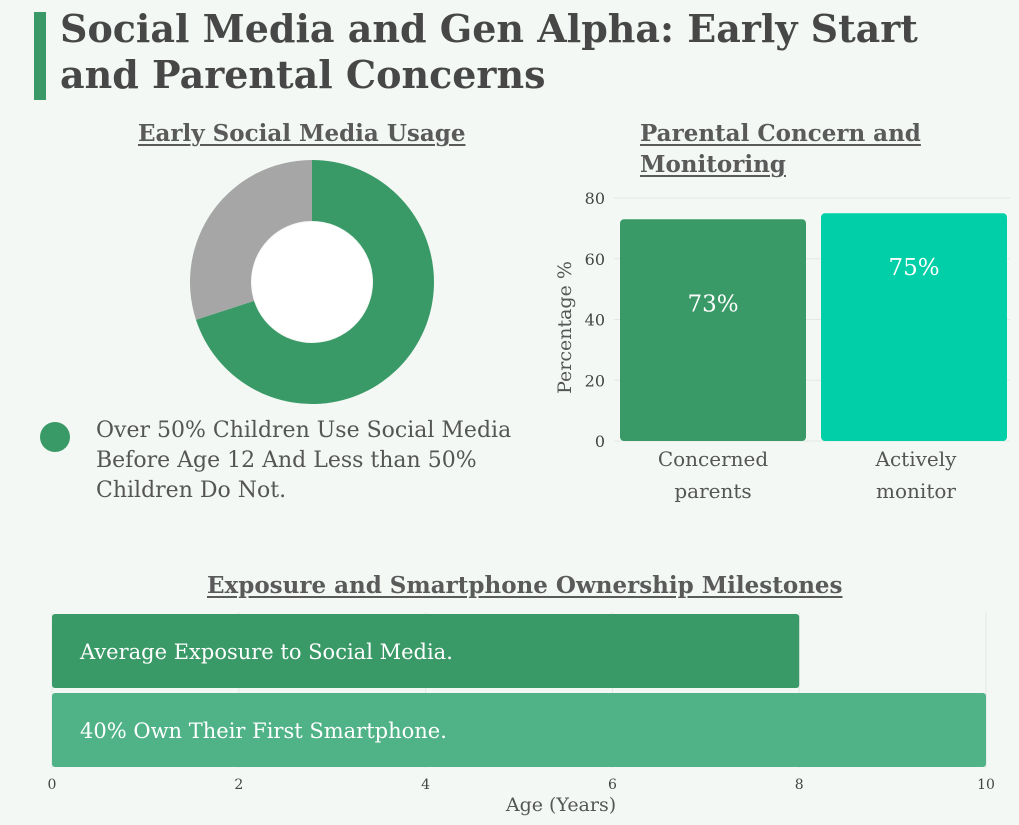 The height and width of the screenshot is (825, 1019). What do you see at coordinates (600, 441) in the screenshot?
I see `y-tick-label-0: 0` at bounding box center [600, 441].